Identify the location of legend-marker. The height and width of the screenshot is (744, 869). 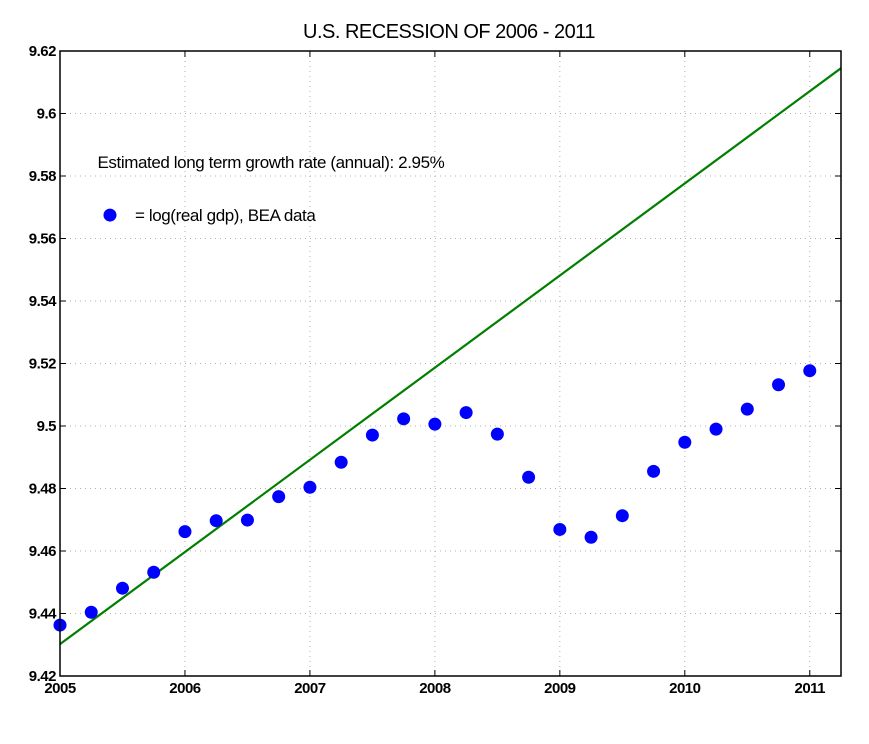
(110, 215).